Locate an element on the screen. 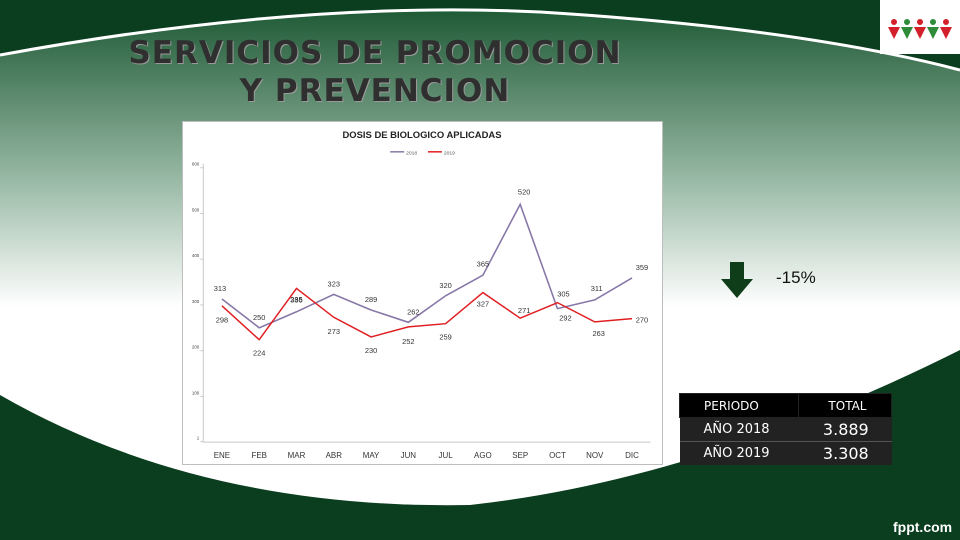 This screenshot has height=540, width=960. data-label: 359 is located at coordinates (642, 267).